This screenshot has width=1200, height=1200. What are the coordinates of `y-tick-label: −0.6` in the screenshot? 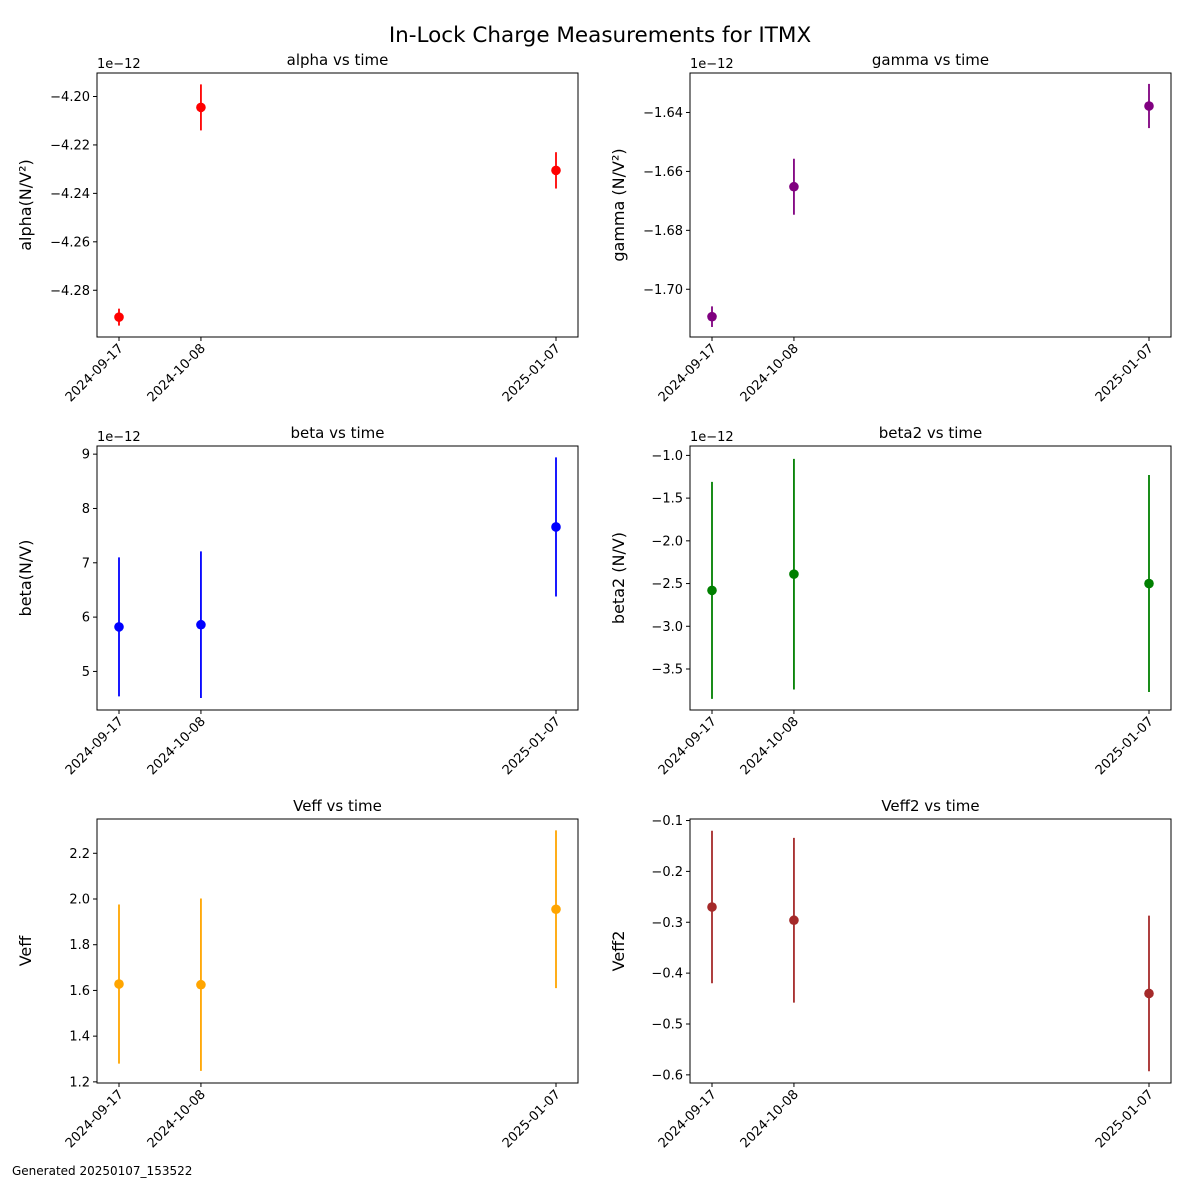 It's located at (667, 1075).